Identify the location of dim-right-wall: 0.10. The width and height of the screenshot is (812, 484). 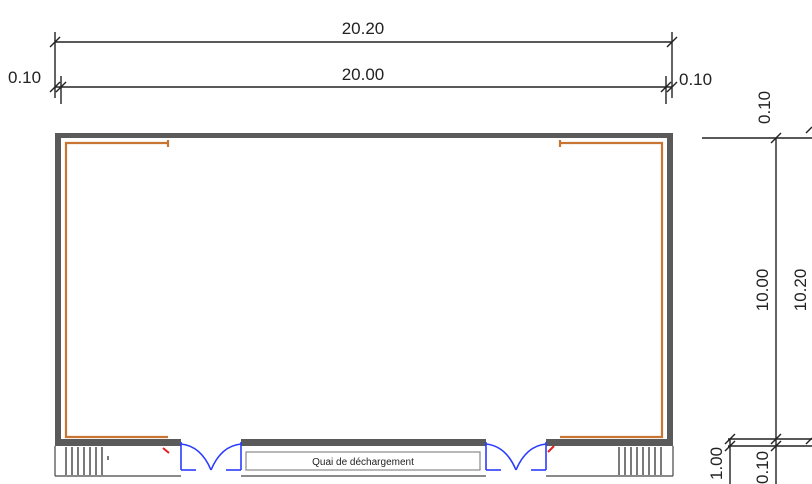
(695, 79).